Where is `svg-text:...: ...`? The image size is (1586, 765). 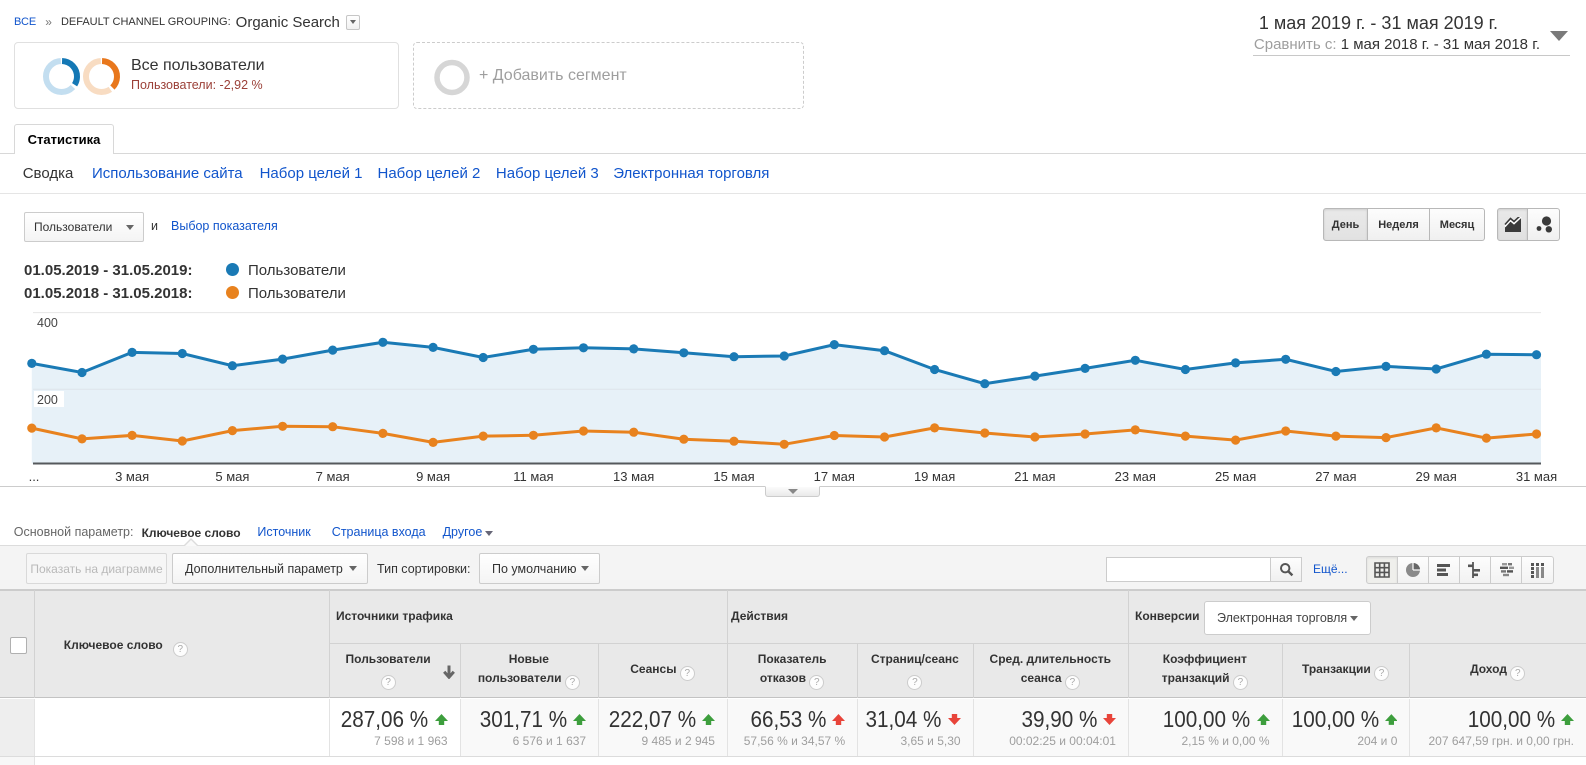
svg-text:...: ... is located at coordinates (34, 476).